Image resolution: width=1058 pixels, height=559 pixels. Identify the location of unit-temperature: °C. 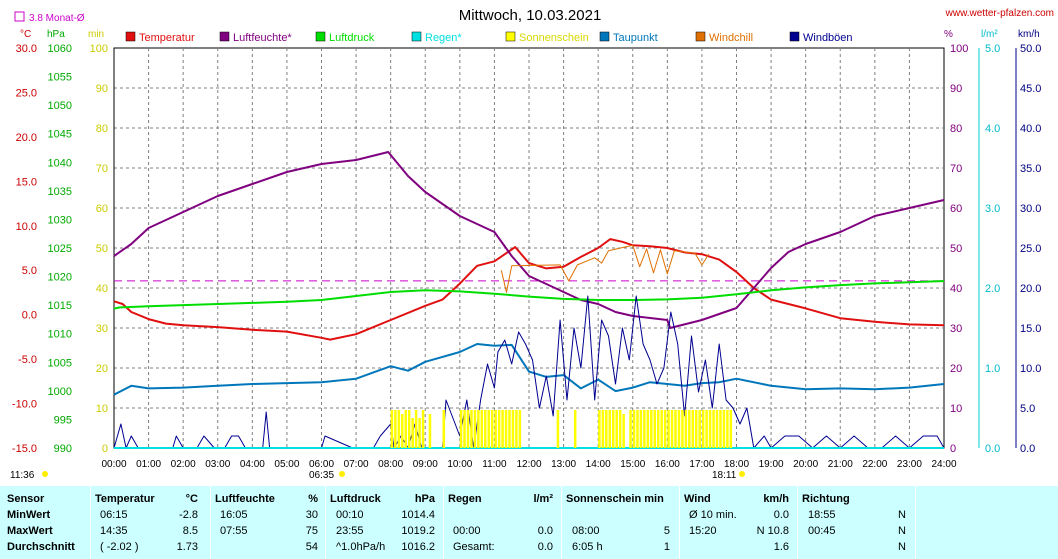
(25, 34).